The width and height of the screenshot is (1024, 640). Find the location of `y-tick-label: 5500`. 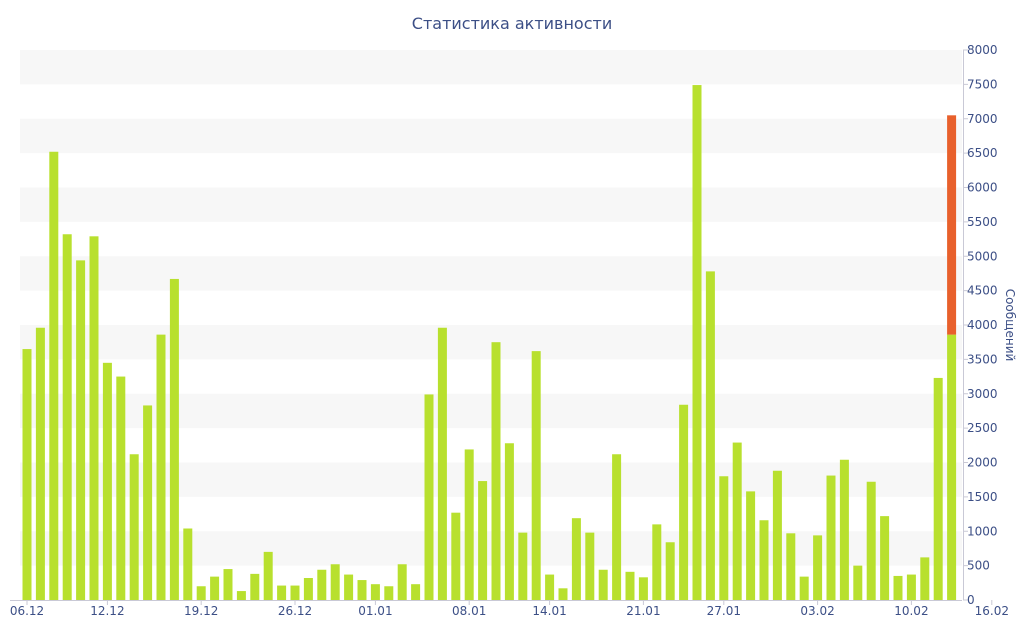

y-tick-label: 5500 is located at coordinates (982, 222).